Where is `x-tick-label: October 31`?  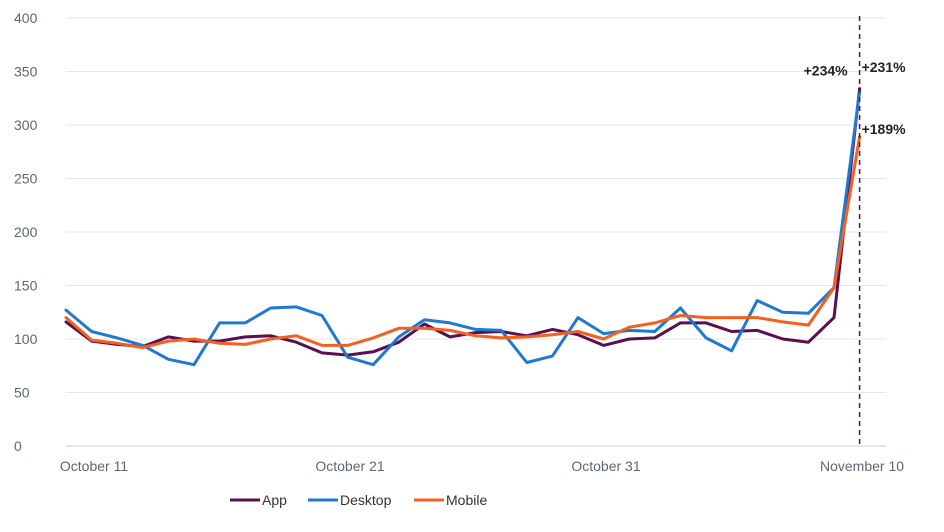
x-tick-label: October 31 is located at coordinates (605, 466).